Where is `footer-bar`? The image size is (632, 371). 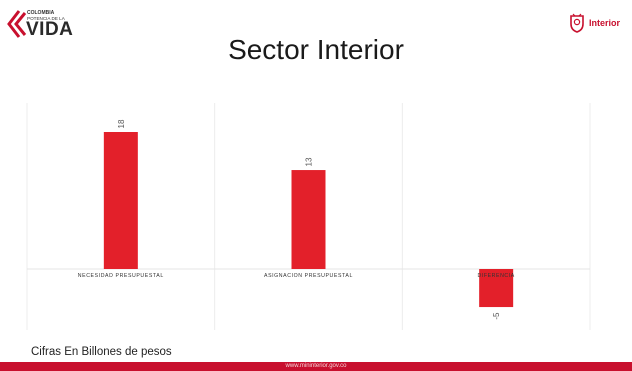 footer-bar is located at coordinates (316, 366).